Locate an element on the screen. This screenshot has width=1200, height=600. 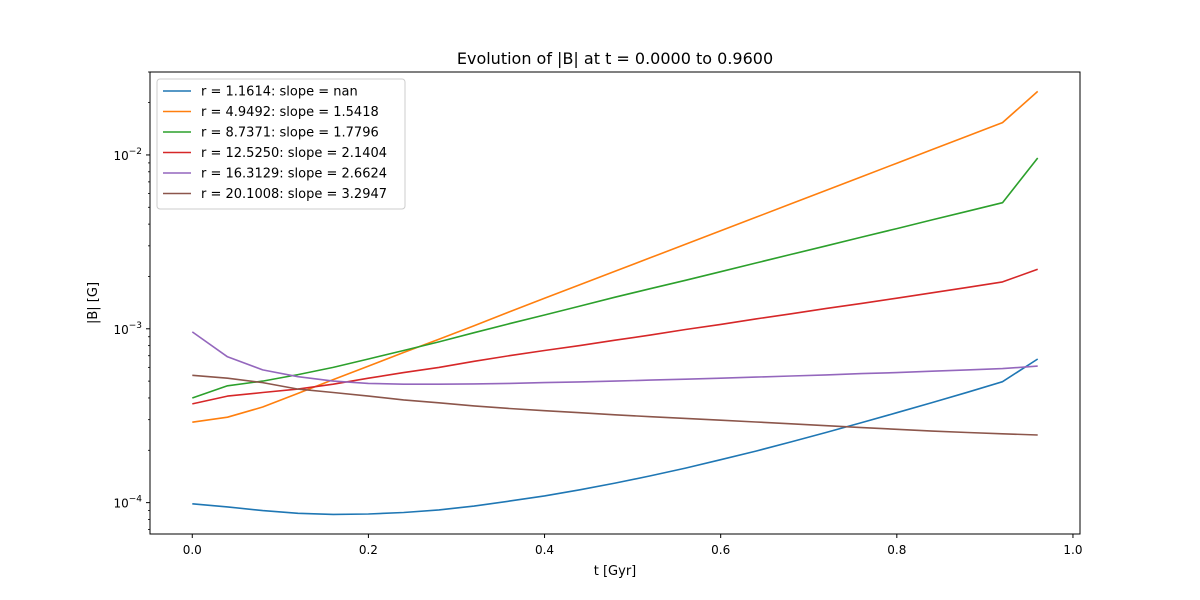
y-axis-label: |B| [G] is located at coordinates (93, 303).